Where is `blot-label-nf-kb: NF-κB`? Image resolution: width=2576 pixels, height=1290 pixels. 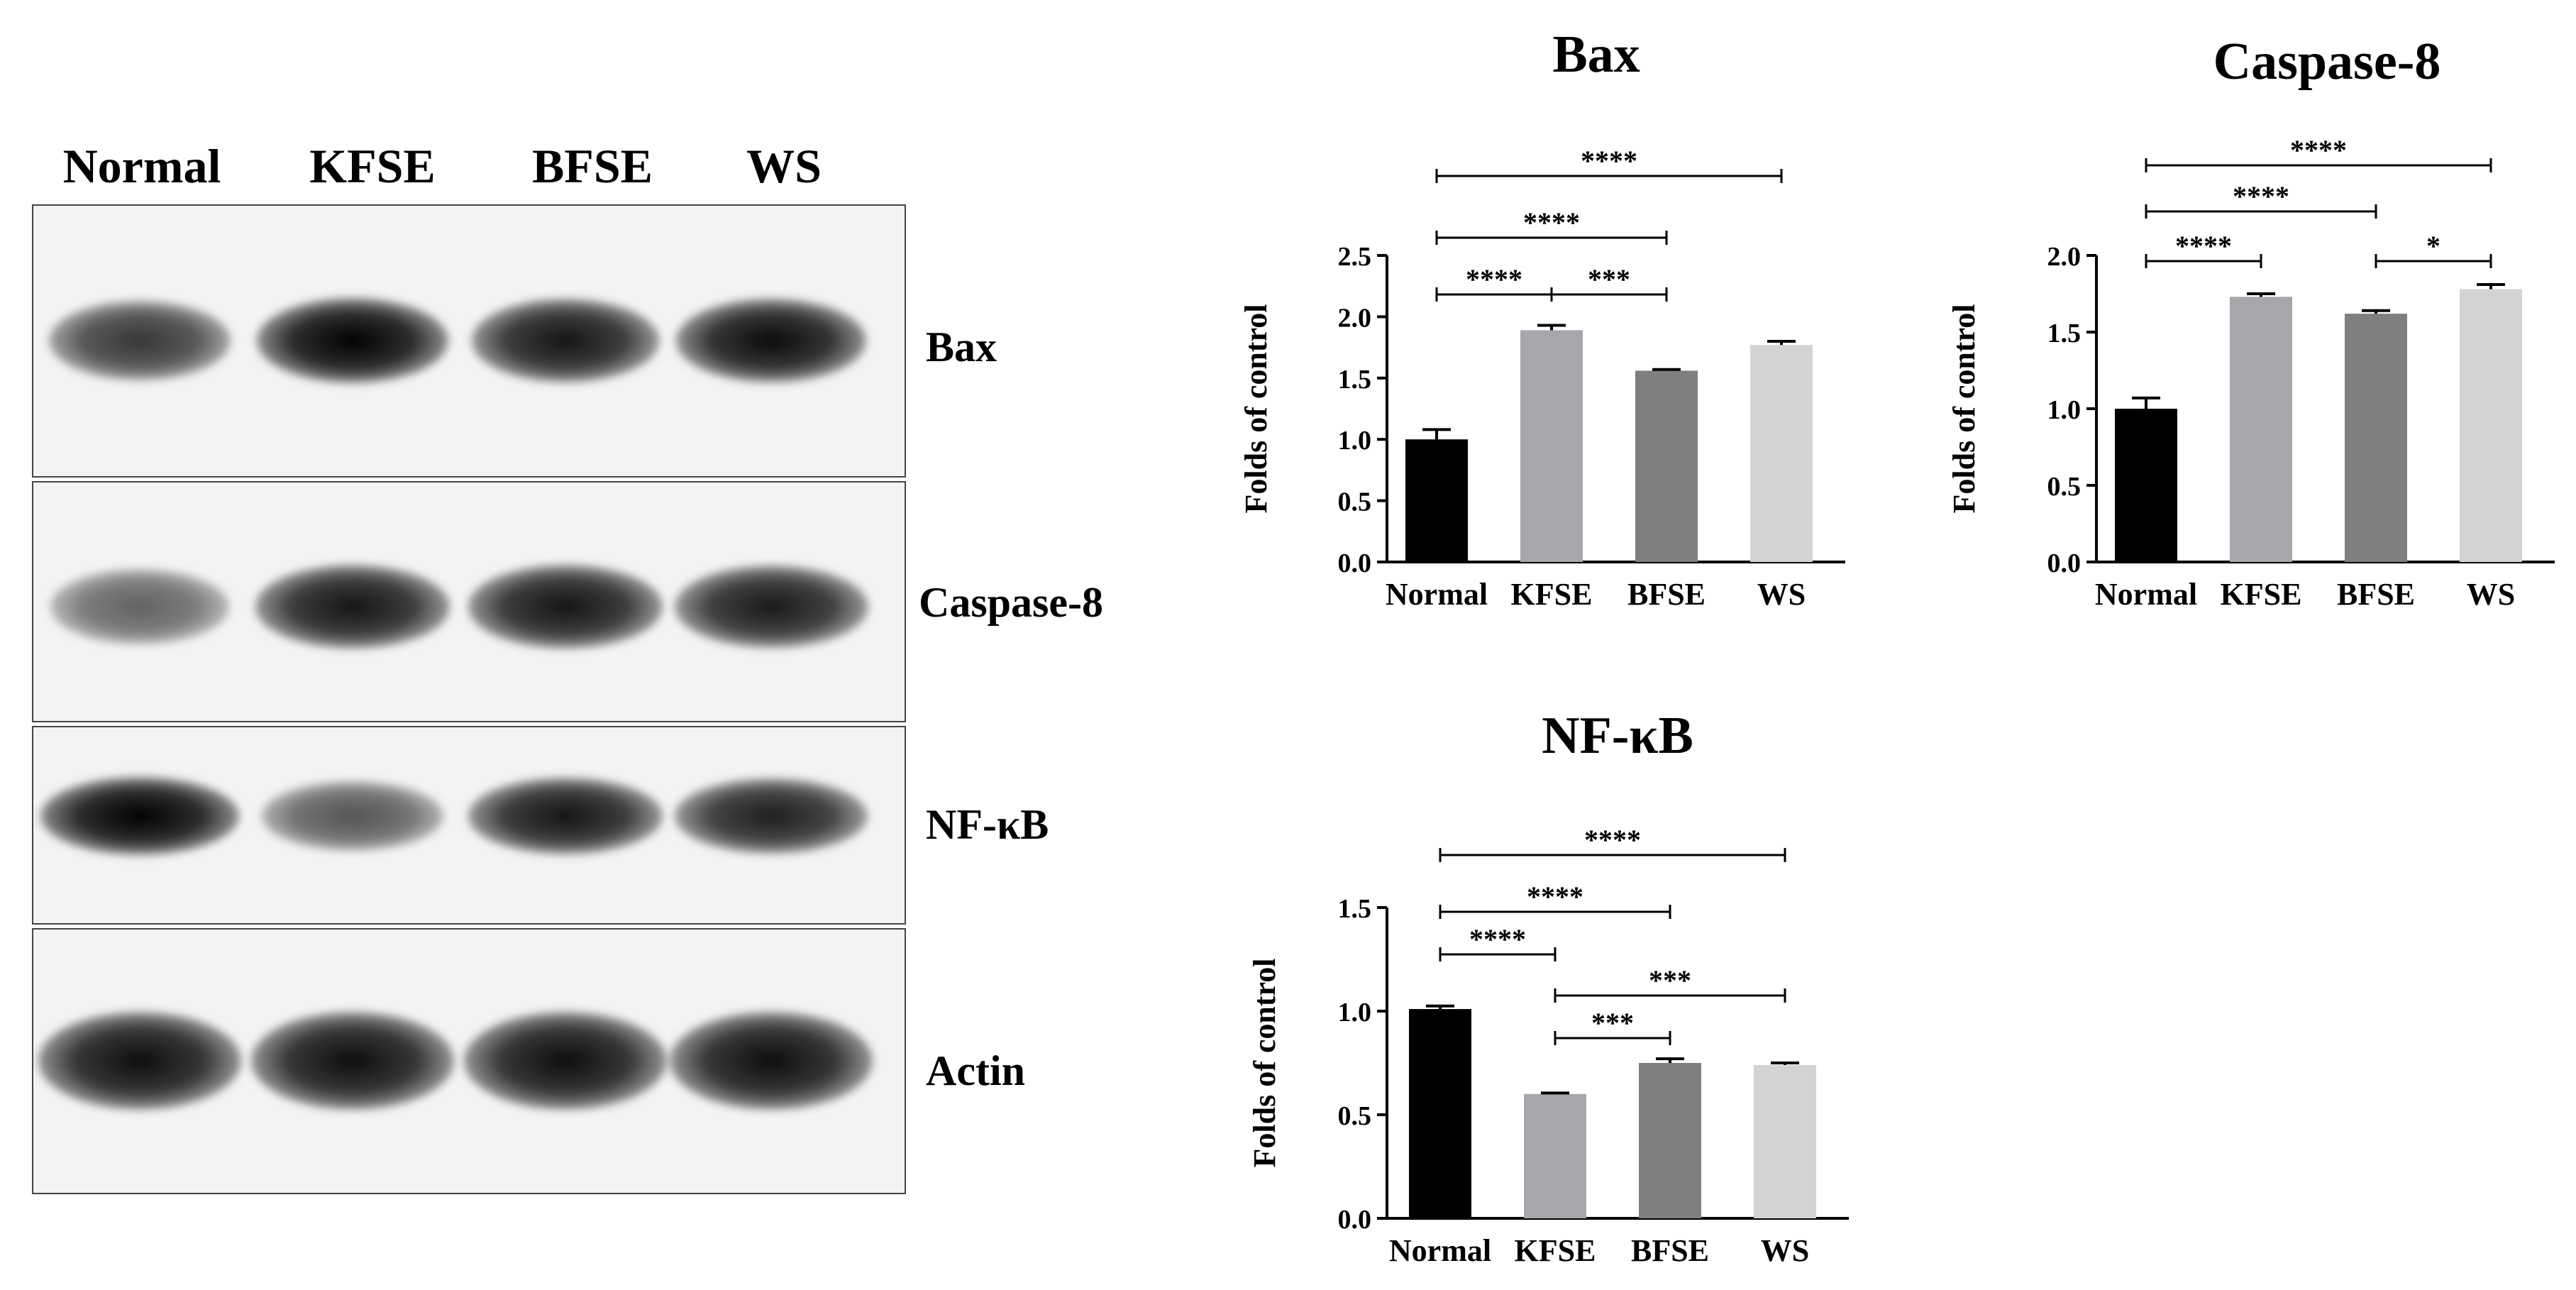 blot-label-nf-kb: NF-κB is located at coordinates (987, 825).